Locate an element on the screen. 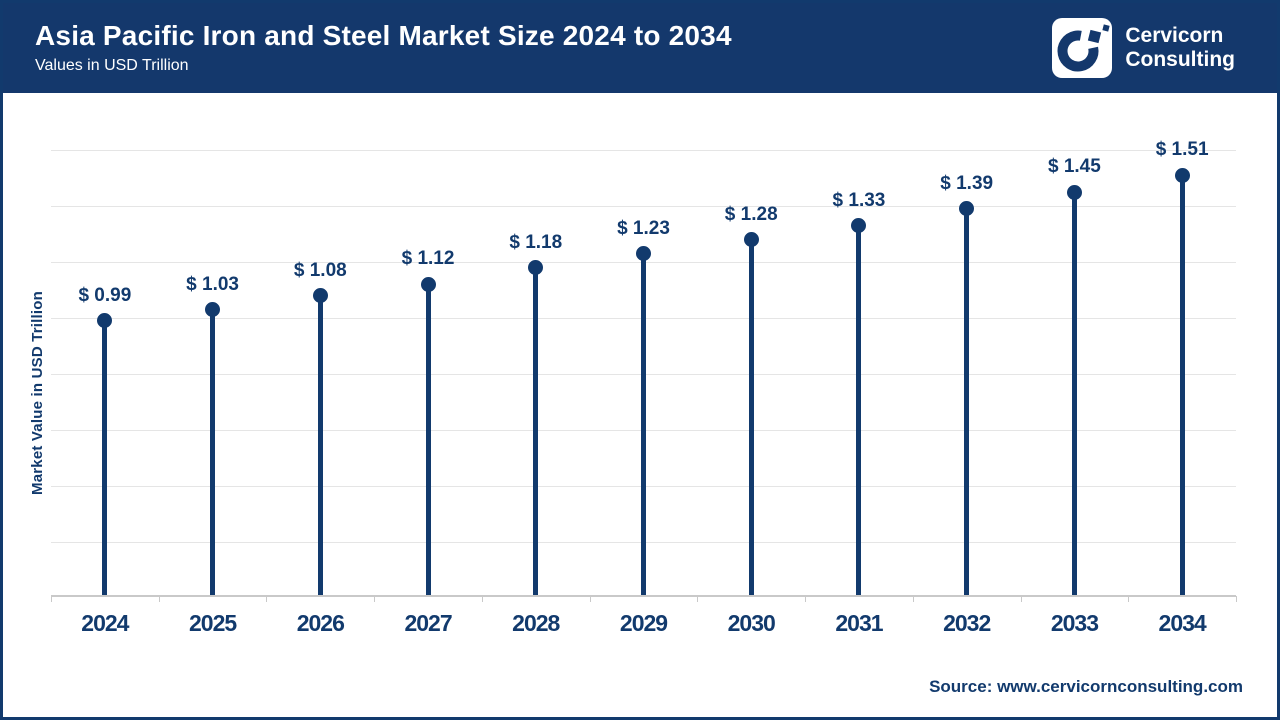 The height and width of the screenshot is (720, 1280). source-text: Source: www.cervicornconsulting.com is located at coordinates (1086, 686).